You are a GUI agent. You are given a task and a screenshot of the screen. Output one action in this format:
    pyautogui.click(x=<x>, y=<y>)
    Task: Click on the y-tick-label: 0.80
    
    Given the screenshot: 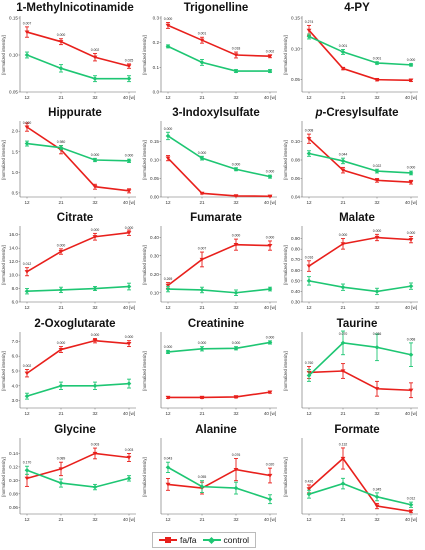 What is the action you would take?
    pyautogui.click(x=295, y=249)
    